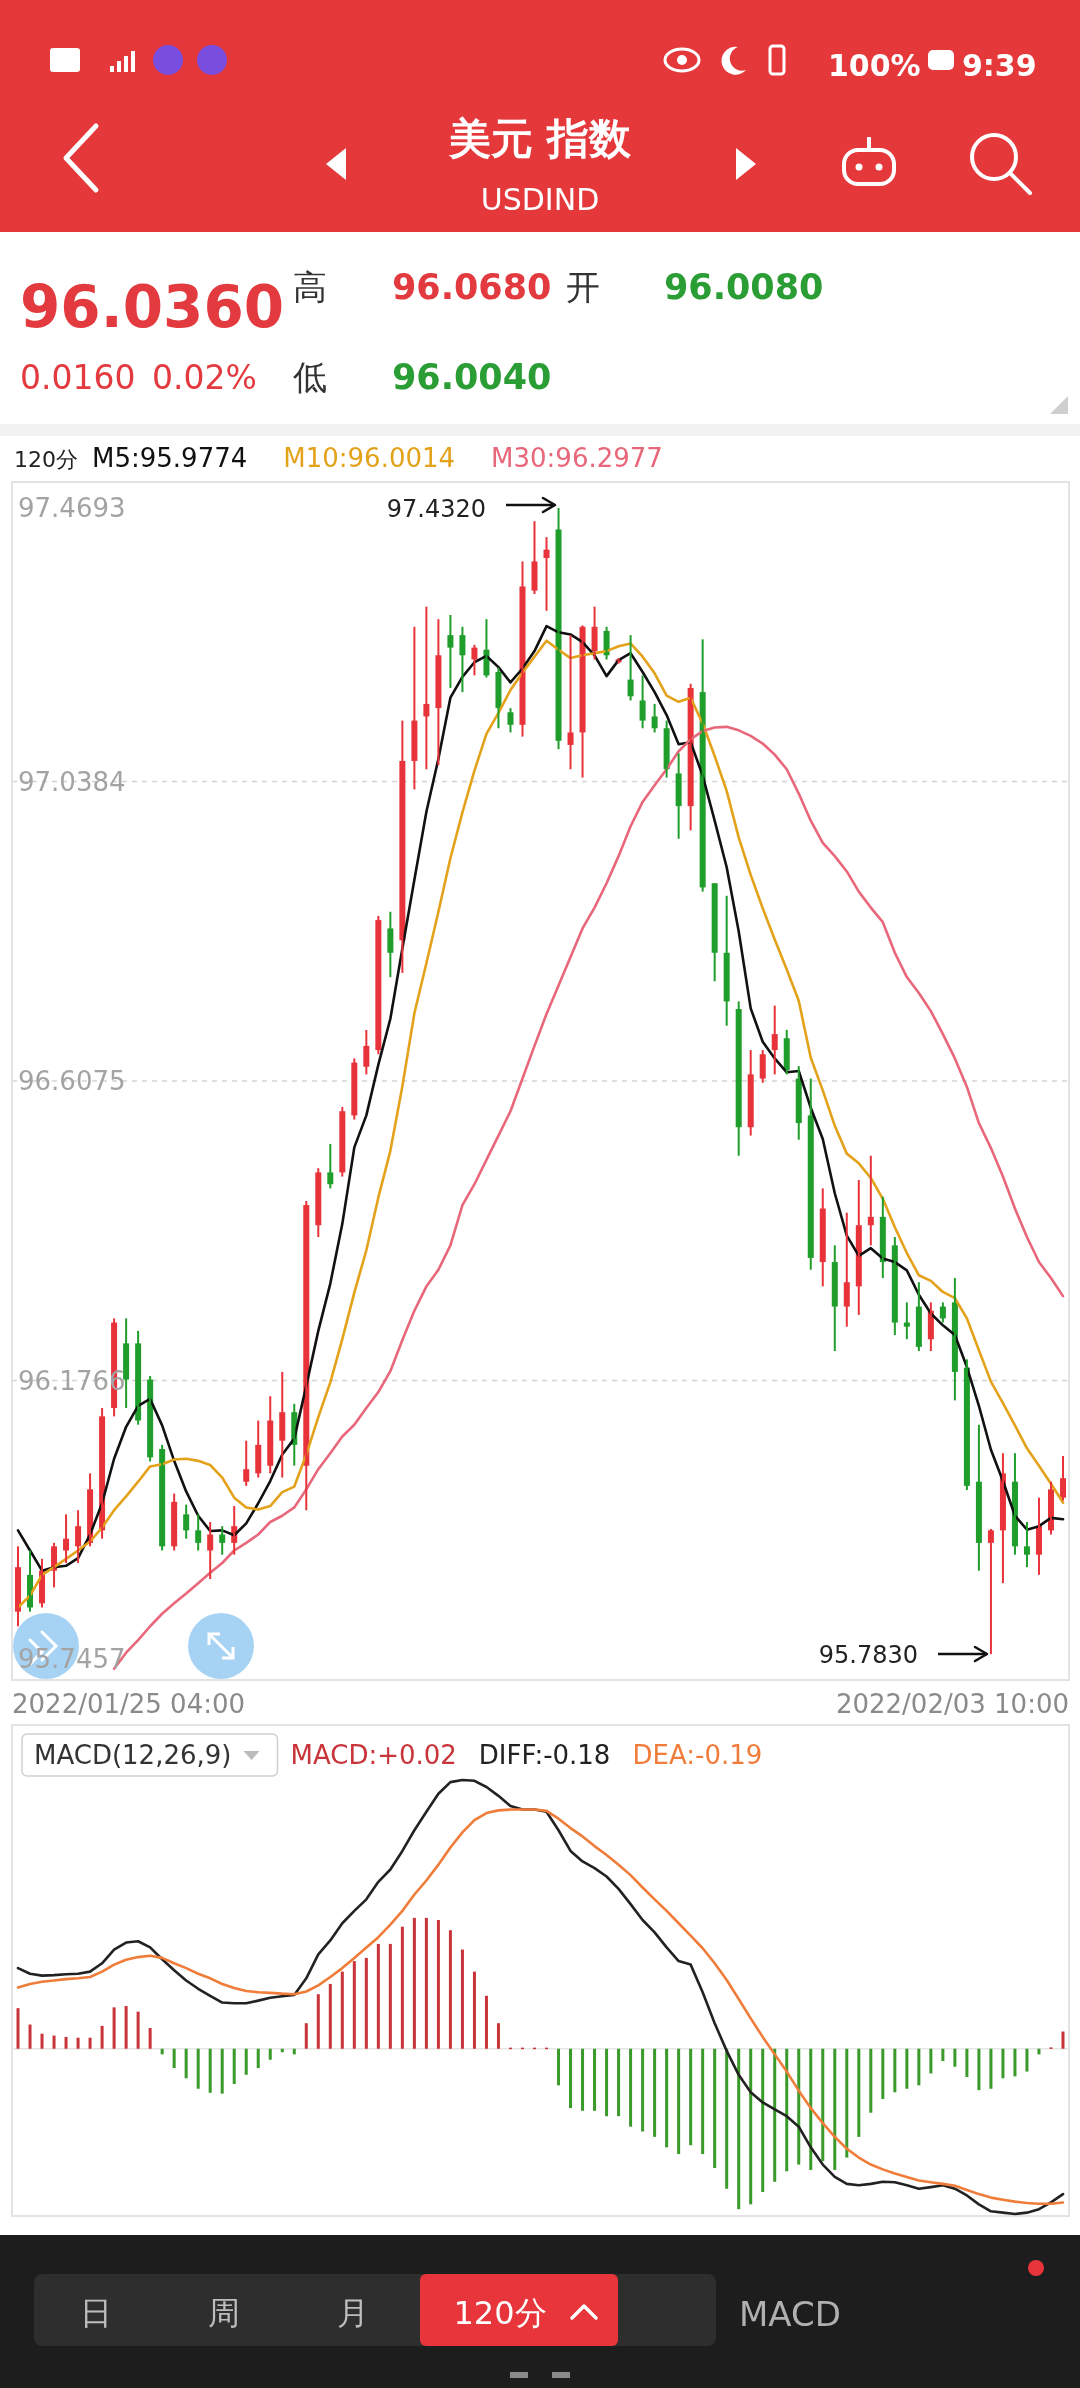  What do you see at coordinates (790, 2314) in the screenshot?
I see `annotation: MACD` at bounding box center [790, 2314].